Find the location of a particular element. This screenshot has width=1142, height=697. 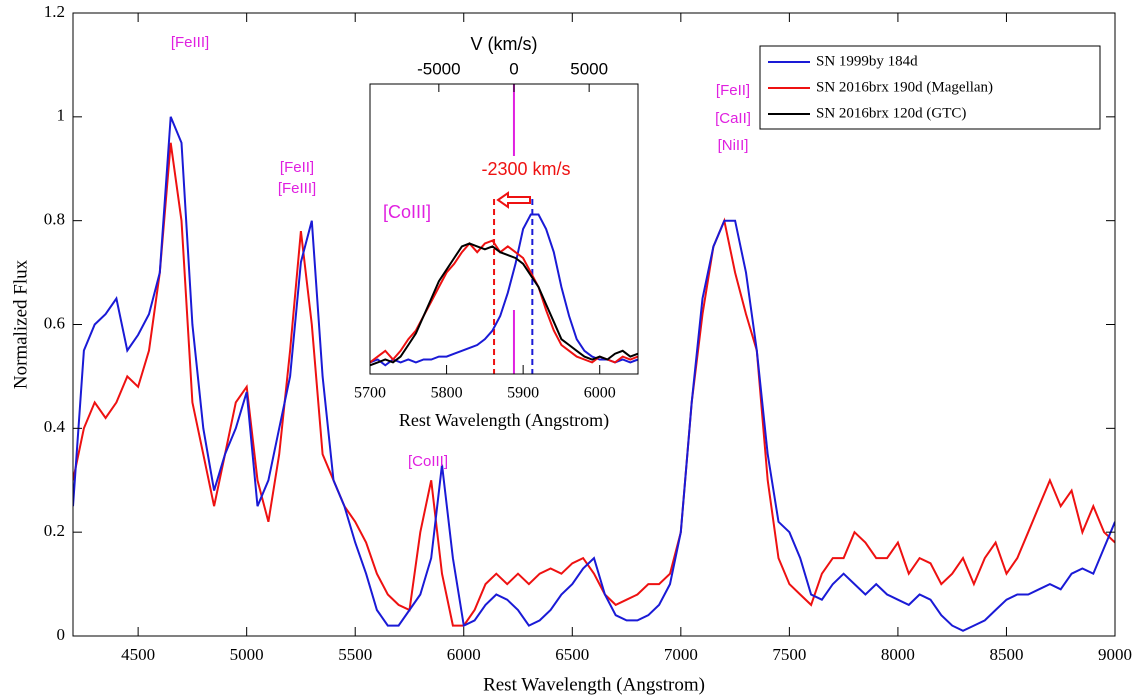

x-tick-label: 8000 is located at coordinates (898, 654).